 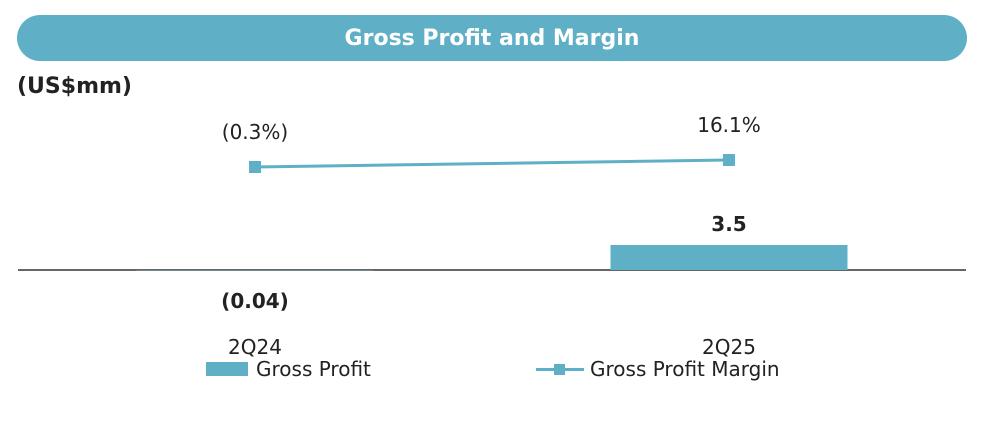 What do you see at coordinates (255, 301) in the screenshot?
I see `bar-value-label-2q24: (0.04)` at bounding box center [255, 301].